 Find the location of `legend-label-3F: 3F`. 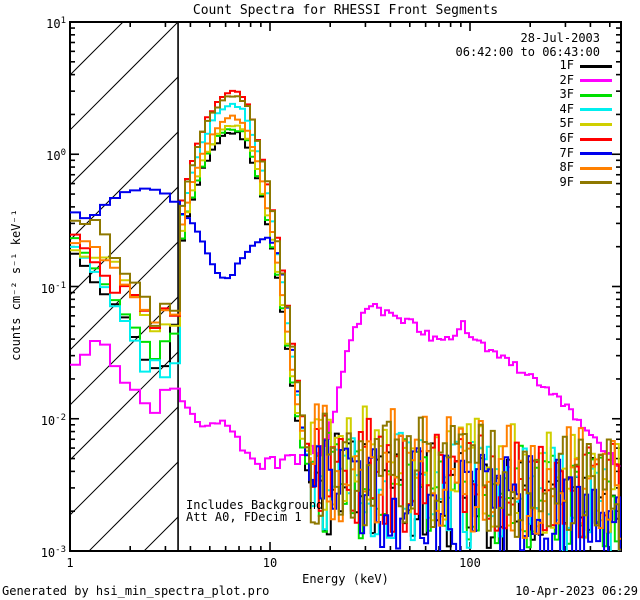

legend-label-3F: 3F is located at coordinates (566, 94).